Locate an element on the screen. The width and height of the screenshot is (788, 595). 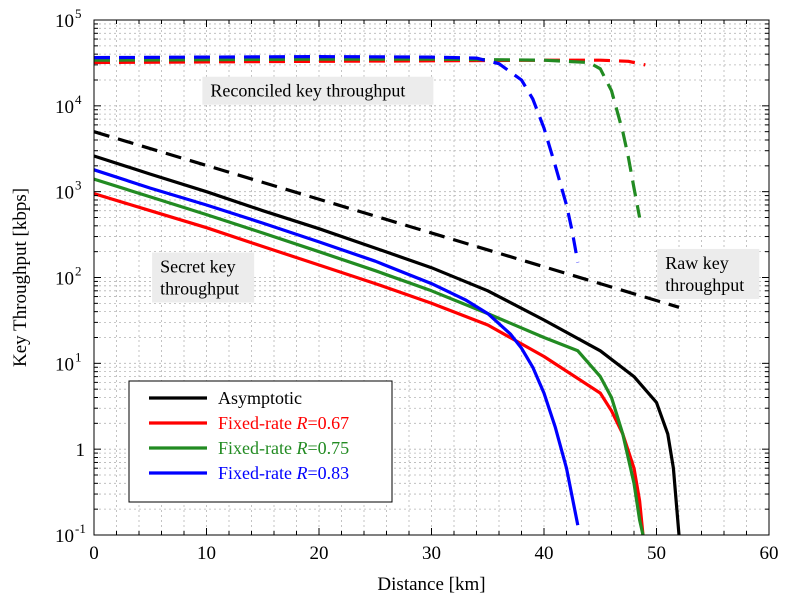
annotation-text: Secret key is located at coordinates (197, 267).